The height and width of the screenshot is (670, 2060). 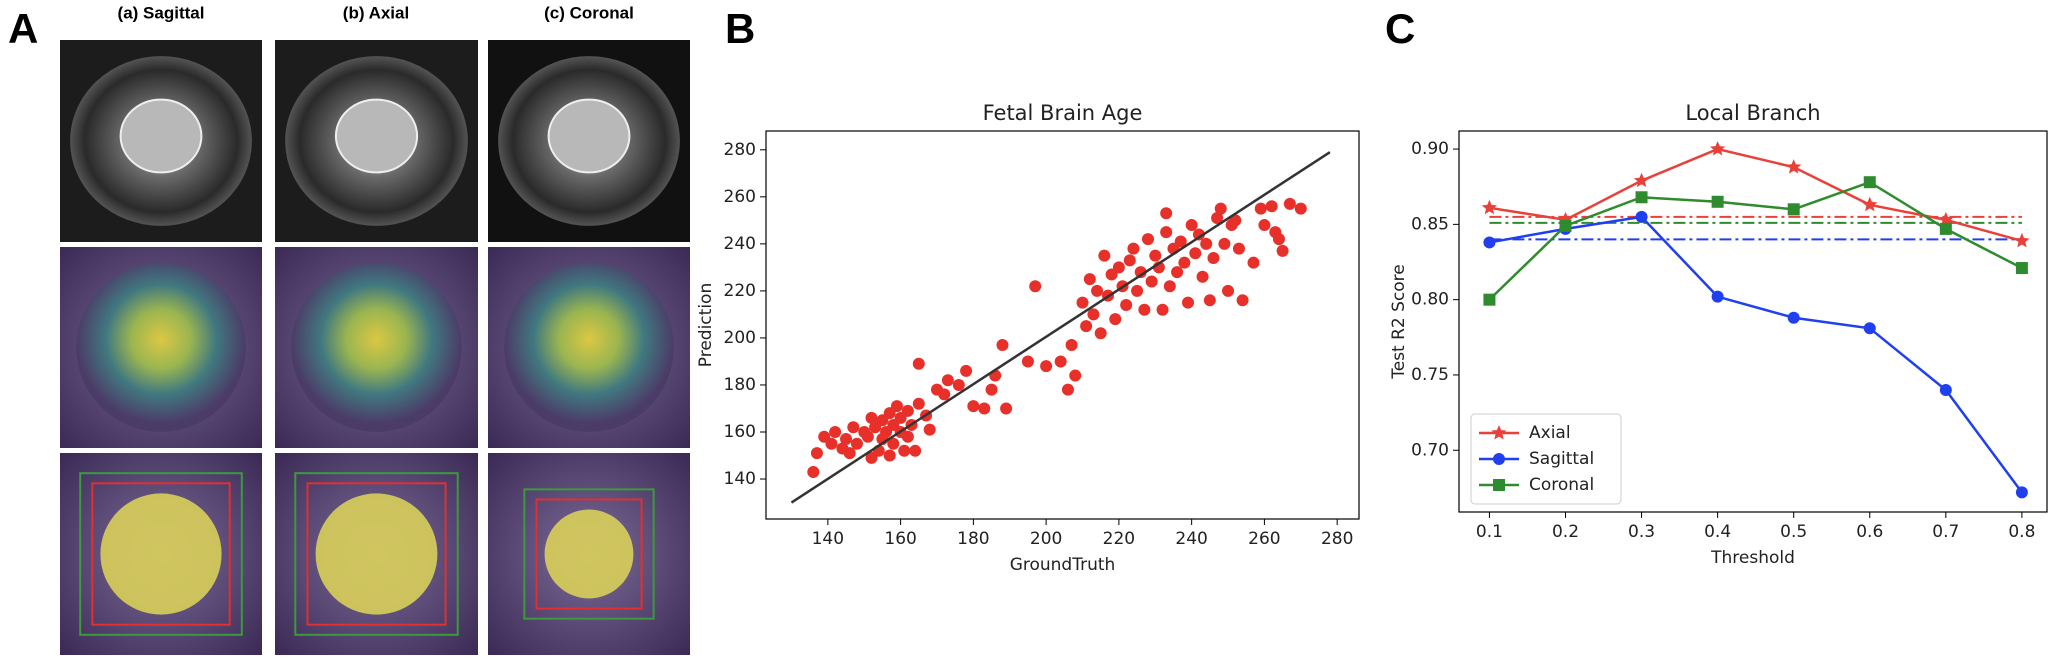 I want to click on segmentation, so click(x=376, y=554).